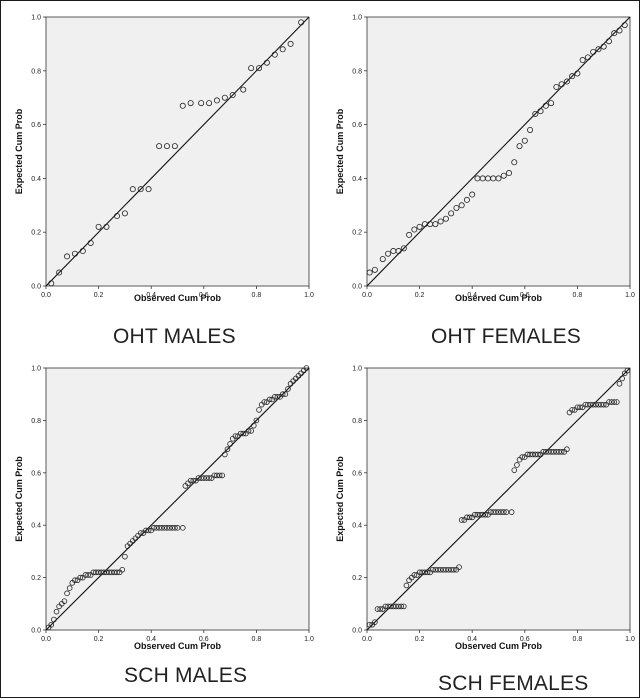  Describe the element at coordinates (420, 295) in the screenshot. I see `x-tick-label: 0.2` at that location.